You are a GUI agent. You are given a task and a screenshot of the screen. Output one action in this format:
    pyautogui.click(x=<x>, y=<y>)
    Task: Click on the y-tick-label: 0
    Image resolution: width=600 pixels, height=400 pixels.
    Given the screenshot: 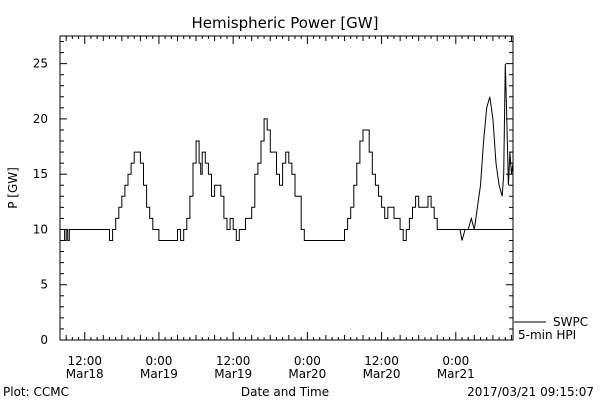 What is the action you would take?
    pyautogui.click(x=44, y=340)
    